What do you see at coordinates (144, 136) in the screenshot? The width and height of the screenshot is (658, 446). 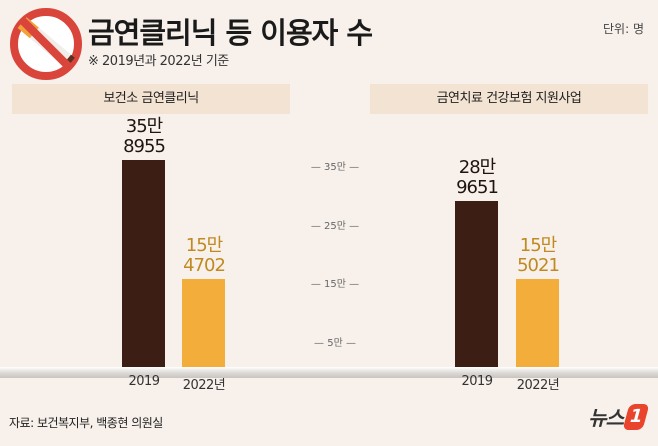 I see `data-label: 35만 8955` at bounding box center [144, 136].